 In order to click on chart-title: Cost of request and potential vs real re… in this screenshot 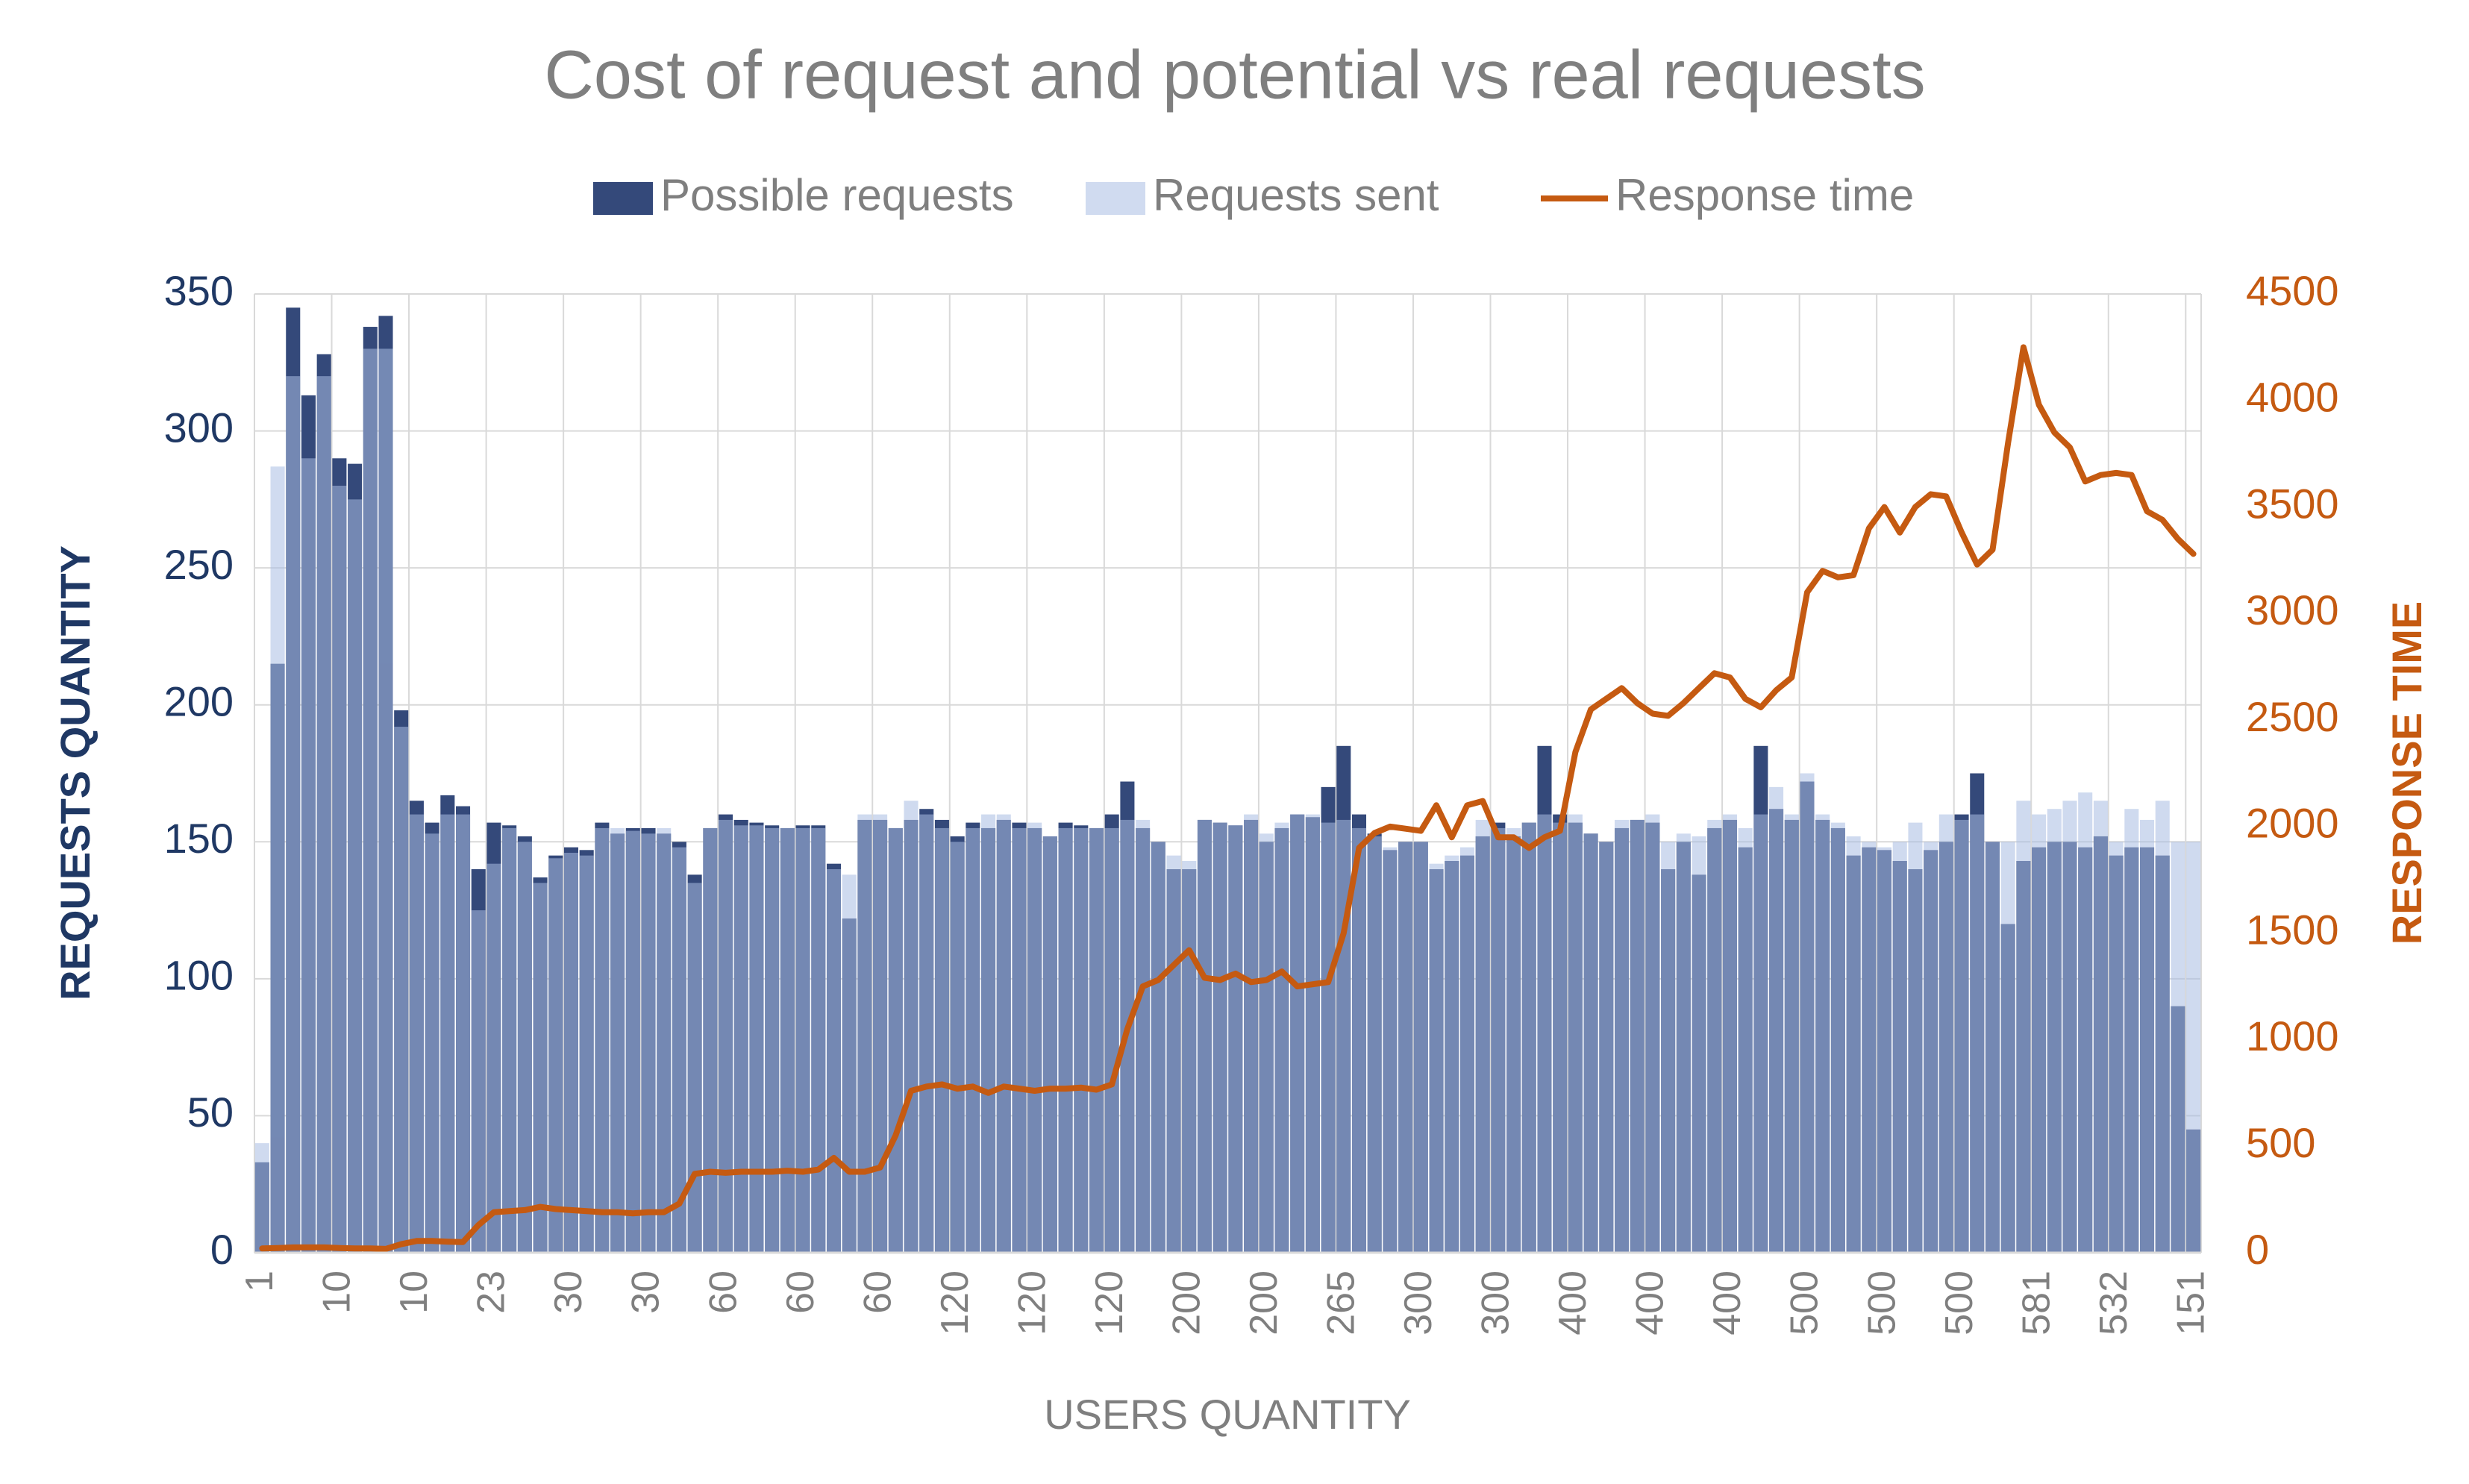, I will do `click(1234, 75)`.